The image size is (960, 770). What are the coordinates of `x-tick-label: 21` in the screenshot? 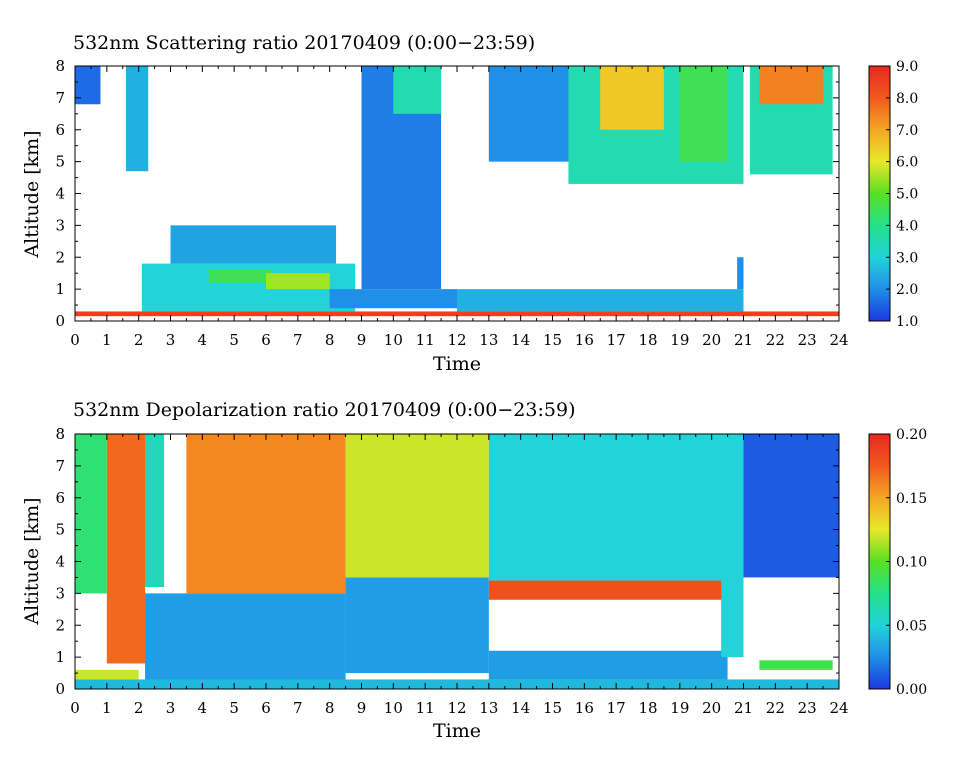 It's located at (743, 340).